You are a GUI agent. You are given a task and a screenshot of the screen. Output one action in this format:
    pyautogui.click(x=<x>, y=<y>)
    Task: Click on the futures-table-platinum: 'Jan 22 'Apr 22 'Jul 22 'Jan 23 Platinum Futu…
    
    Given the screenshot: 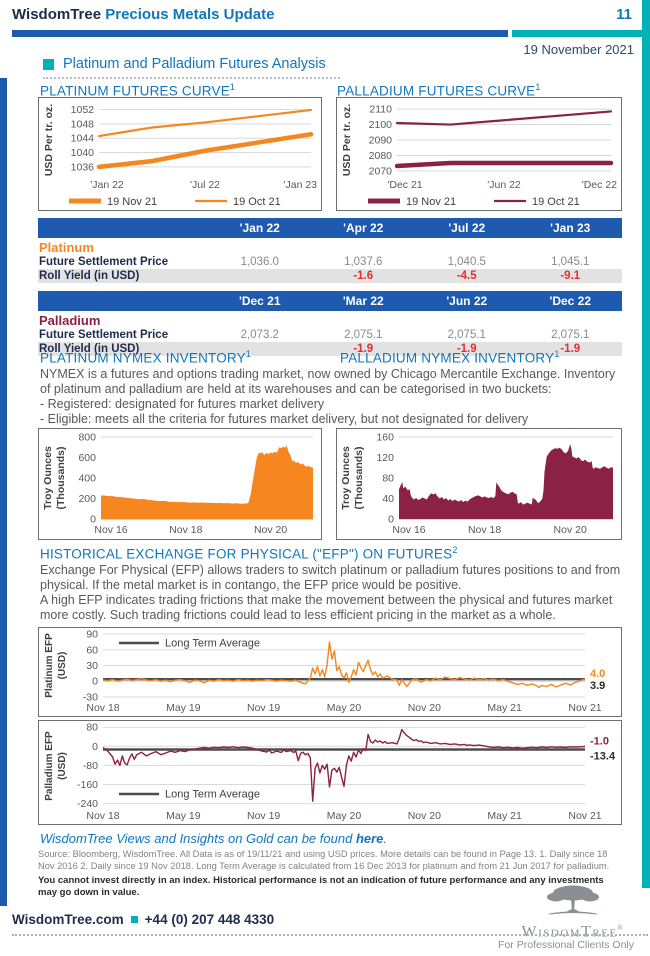 What is the action you would take?
    pyautogui.click(x=330, y=250)
    